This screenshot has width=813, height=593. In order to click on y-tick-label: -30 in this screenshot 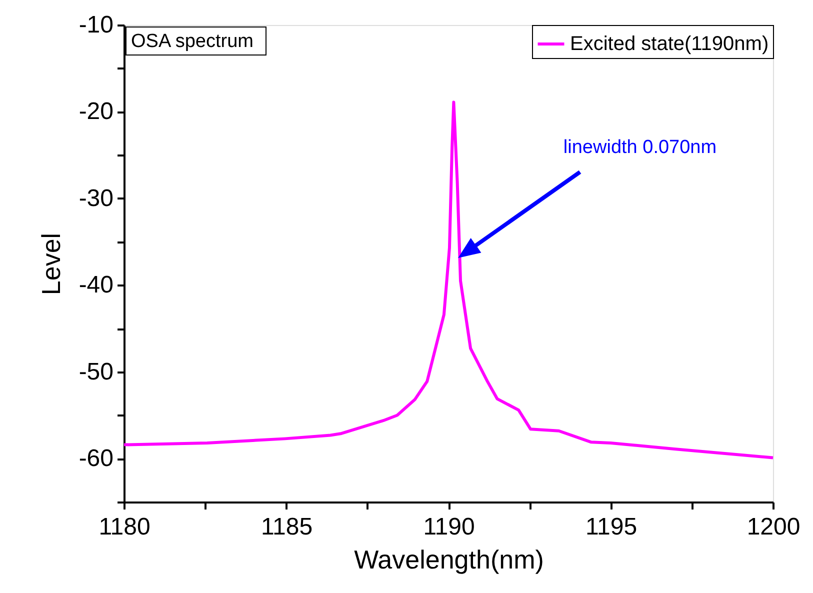, I will do `click(96, 198)`.